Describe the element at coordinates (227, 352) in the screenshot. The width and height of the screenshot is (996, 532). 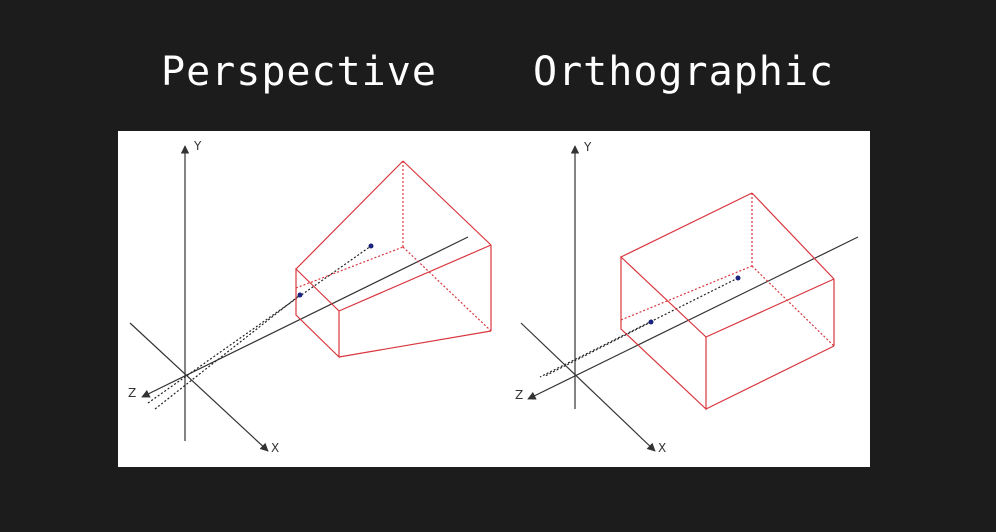
I see `perspective-ray-far` at that location.